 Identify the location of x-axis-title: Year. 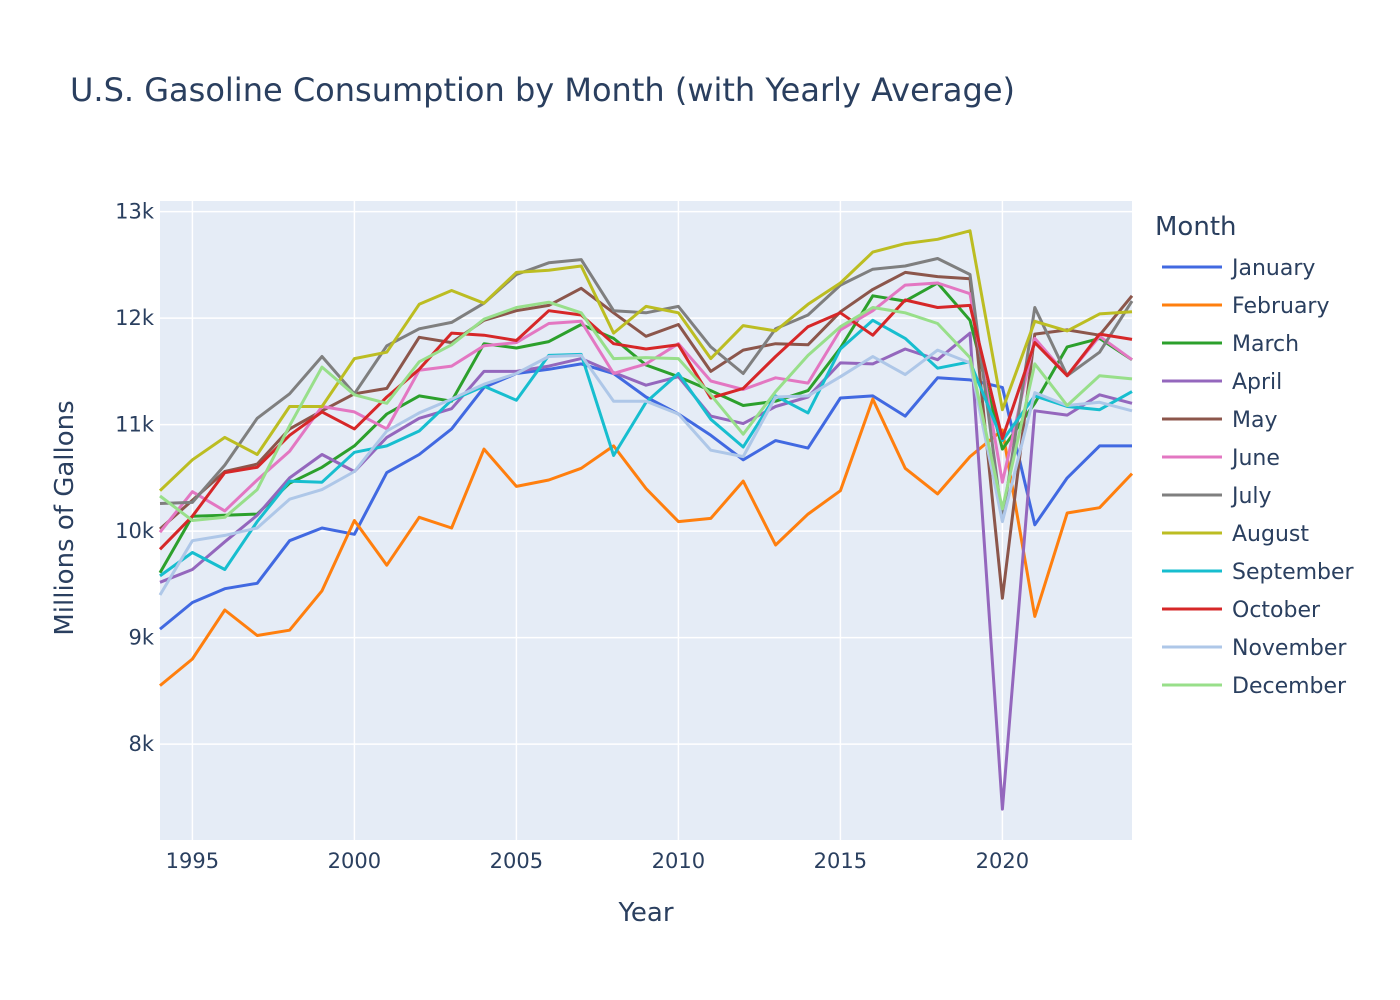
(645, 913).